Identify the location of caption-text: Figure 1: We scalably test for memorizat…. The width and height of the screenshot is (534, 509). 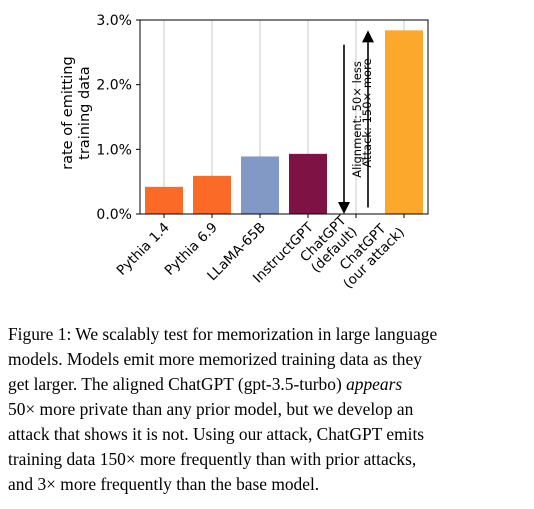
(223, 334).